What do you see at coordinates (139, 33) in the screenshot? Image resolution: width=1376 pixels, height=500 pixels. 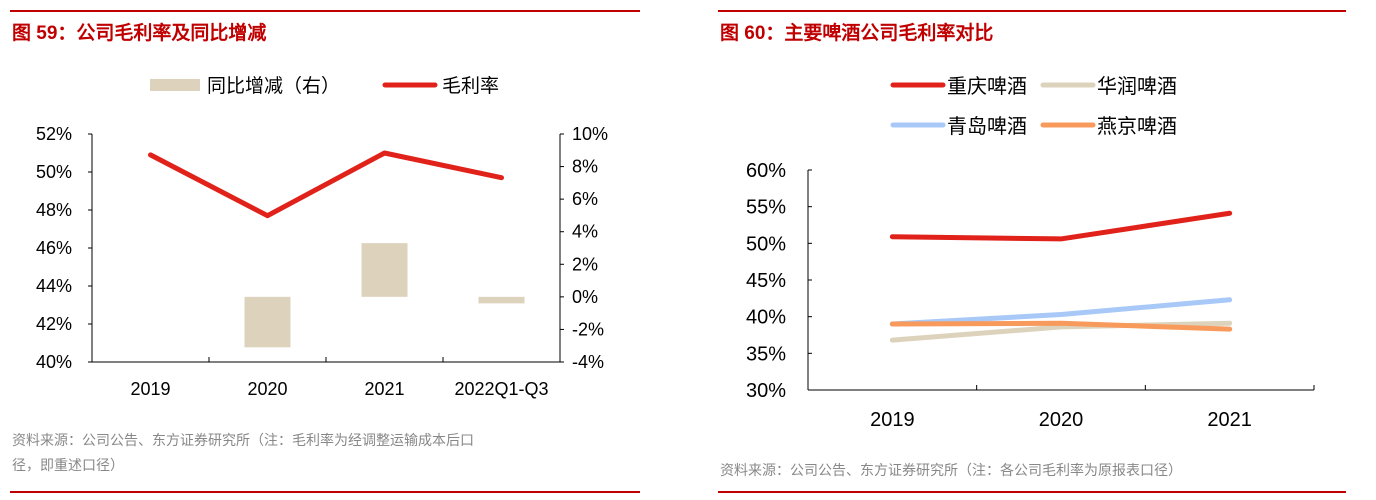 I see `chart-title: 图 59：公司毛利率及同比增减` at bounding box center [139, 33].